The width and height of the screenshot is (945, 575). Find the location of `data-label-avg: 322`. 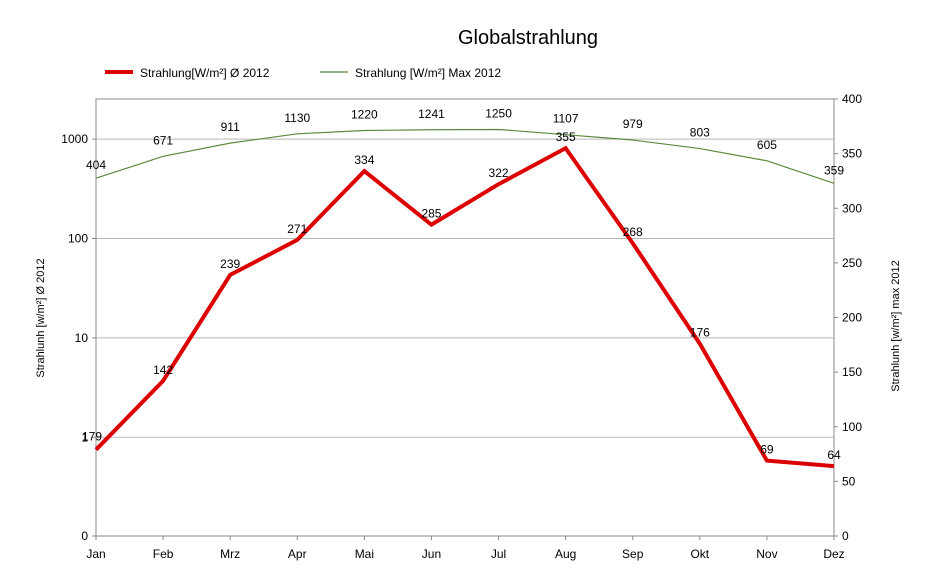

data-label-avg: 322 is located at coordinates (499, 173).